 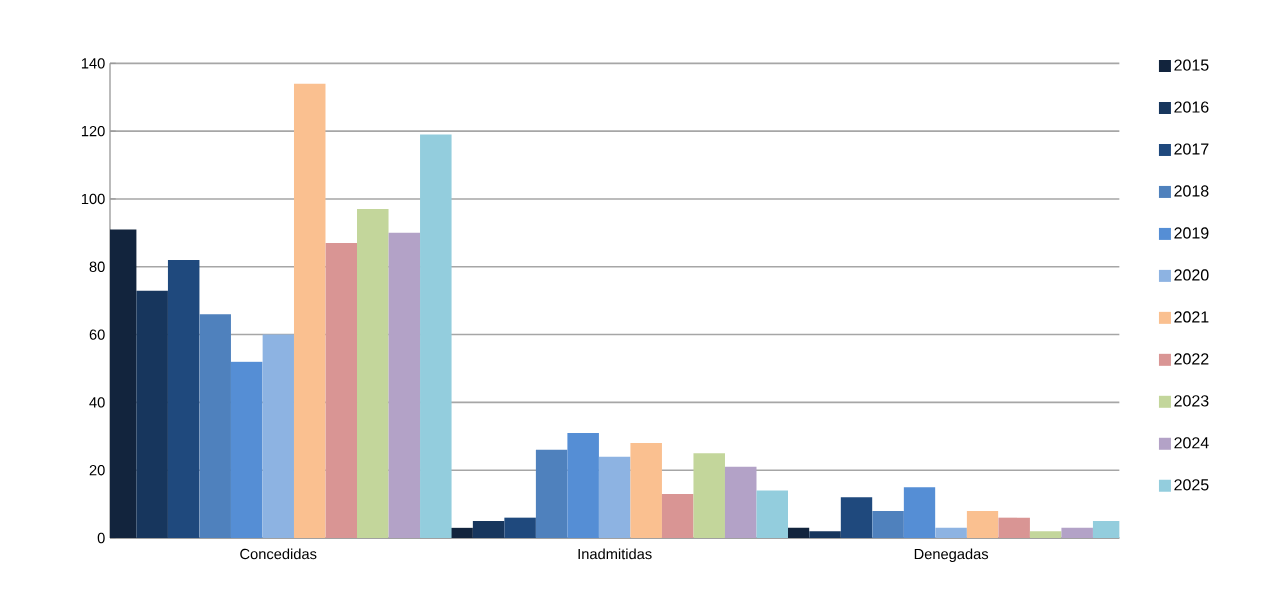 I want to click on x-tick-label: Denegadas, so click(x=951, y=555).